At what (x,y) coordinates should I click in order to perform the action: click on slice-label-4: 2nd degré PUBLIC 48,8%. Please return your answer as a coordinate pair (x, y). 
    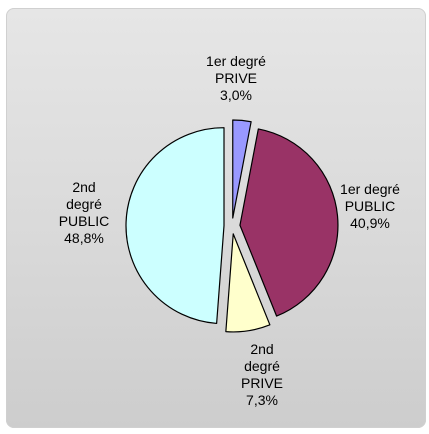
    Looking at the image, I should click on (84, 212).